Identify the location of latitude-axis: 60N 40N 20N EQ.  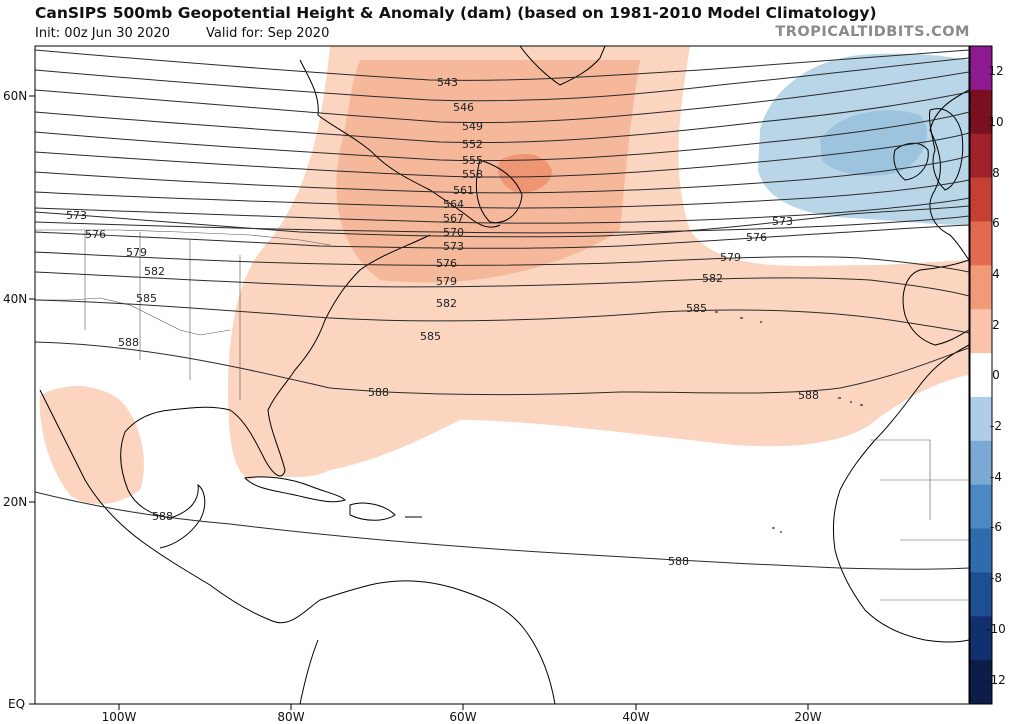
(19, 400).